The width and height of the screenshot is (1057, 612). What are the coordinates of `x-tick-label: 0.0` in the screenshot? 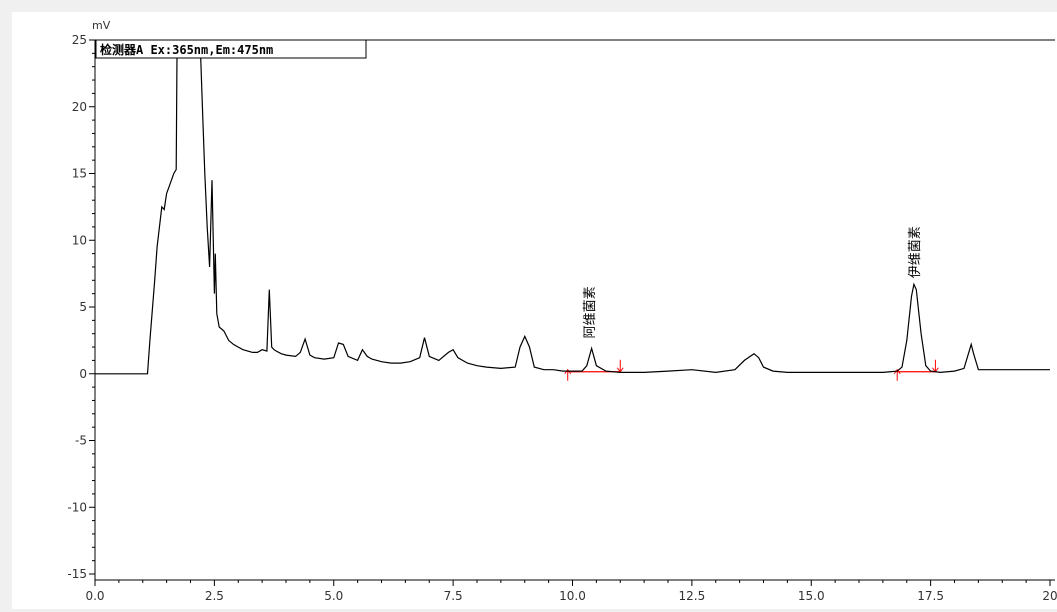 It's located at (94, 596).